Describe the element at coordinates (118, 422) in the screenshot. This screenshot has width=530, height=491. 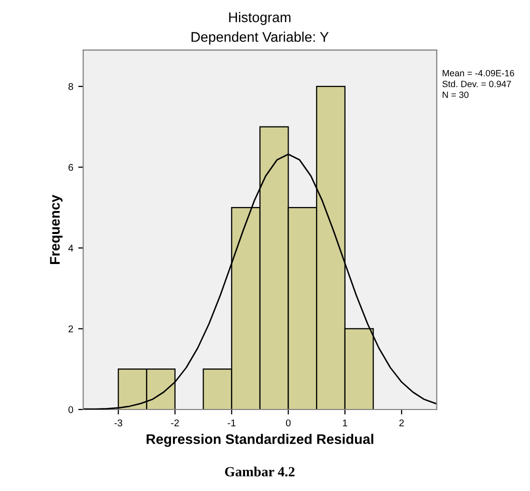
I see `x-tick-label: -3` at that location.